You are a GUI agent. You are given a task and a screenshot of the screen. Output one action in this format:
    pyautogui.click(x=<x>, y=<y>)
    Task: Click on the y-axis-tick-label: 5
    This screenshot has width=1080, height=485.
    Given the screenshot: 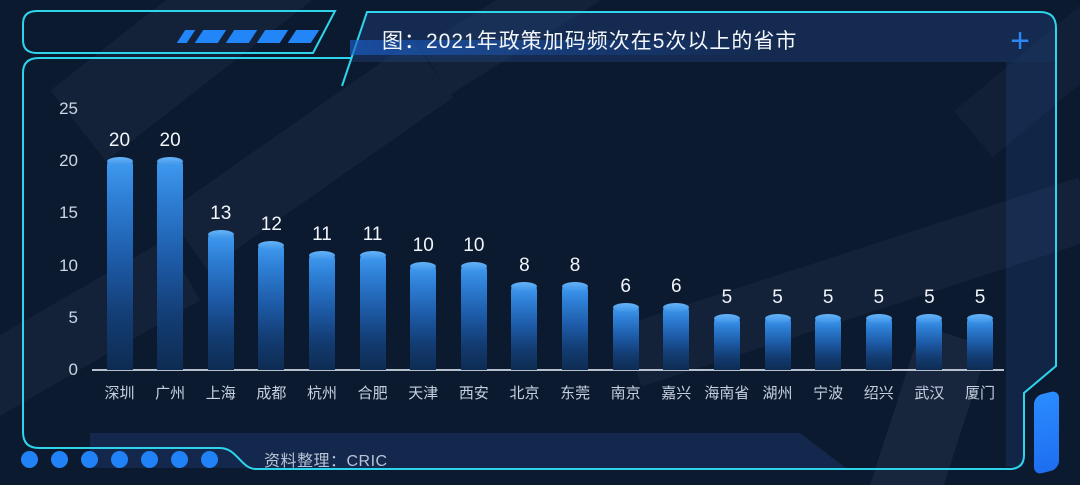 What is the action you would take?
    pyautogui.click(x=73, y=317)
    